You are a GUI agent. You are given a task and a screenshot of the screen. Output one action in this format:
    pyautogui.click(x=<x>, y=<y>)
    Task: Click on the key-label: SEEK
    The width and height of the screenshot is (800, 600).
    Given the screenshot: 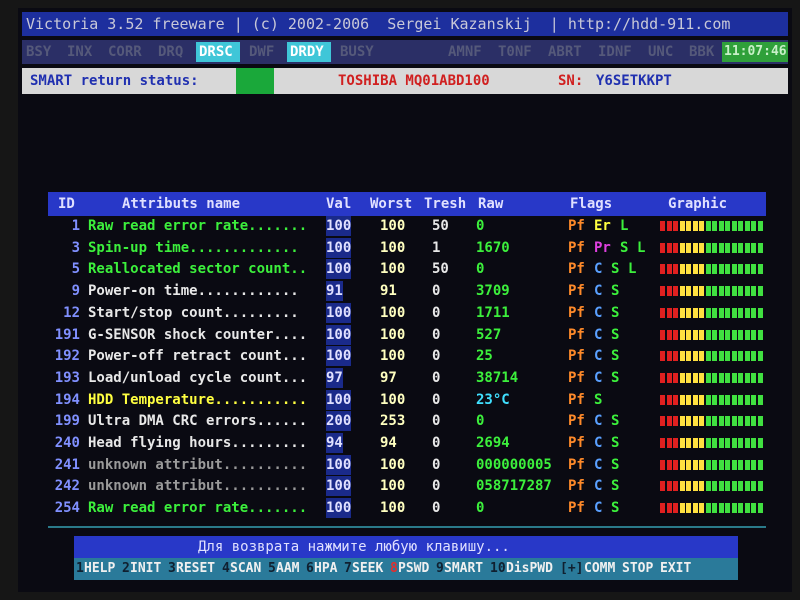 What is the action you would take?
    pyautogui.click(x=368, y=568)
    